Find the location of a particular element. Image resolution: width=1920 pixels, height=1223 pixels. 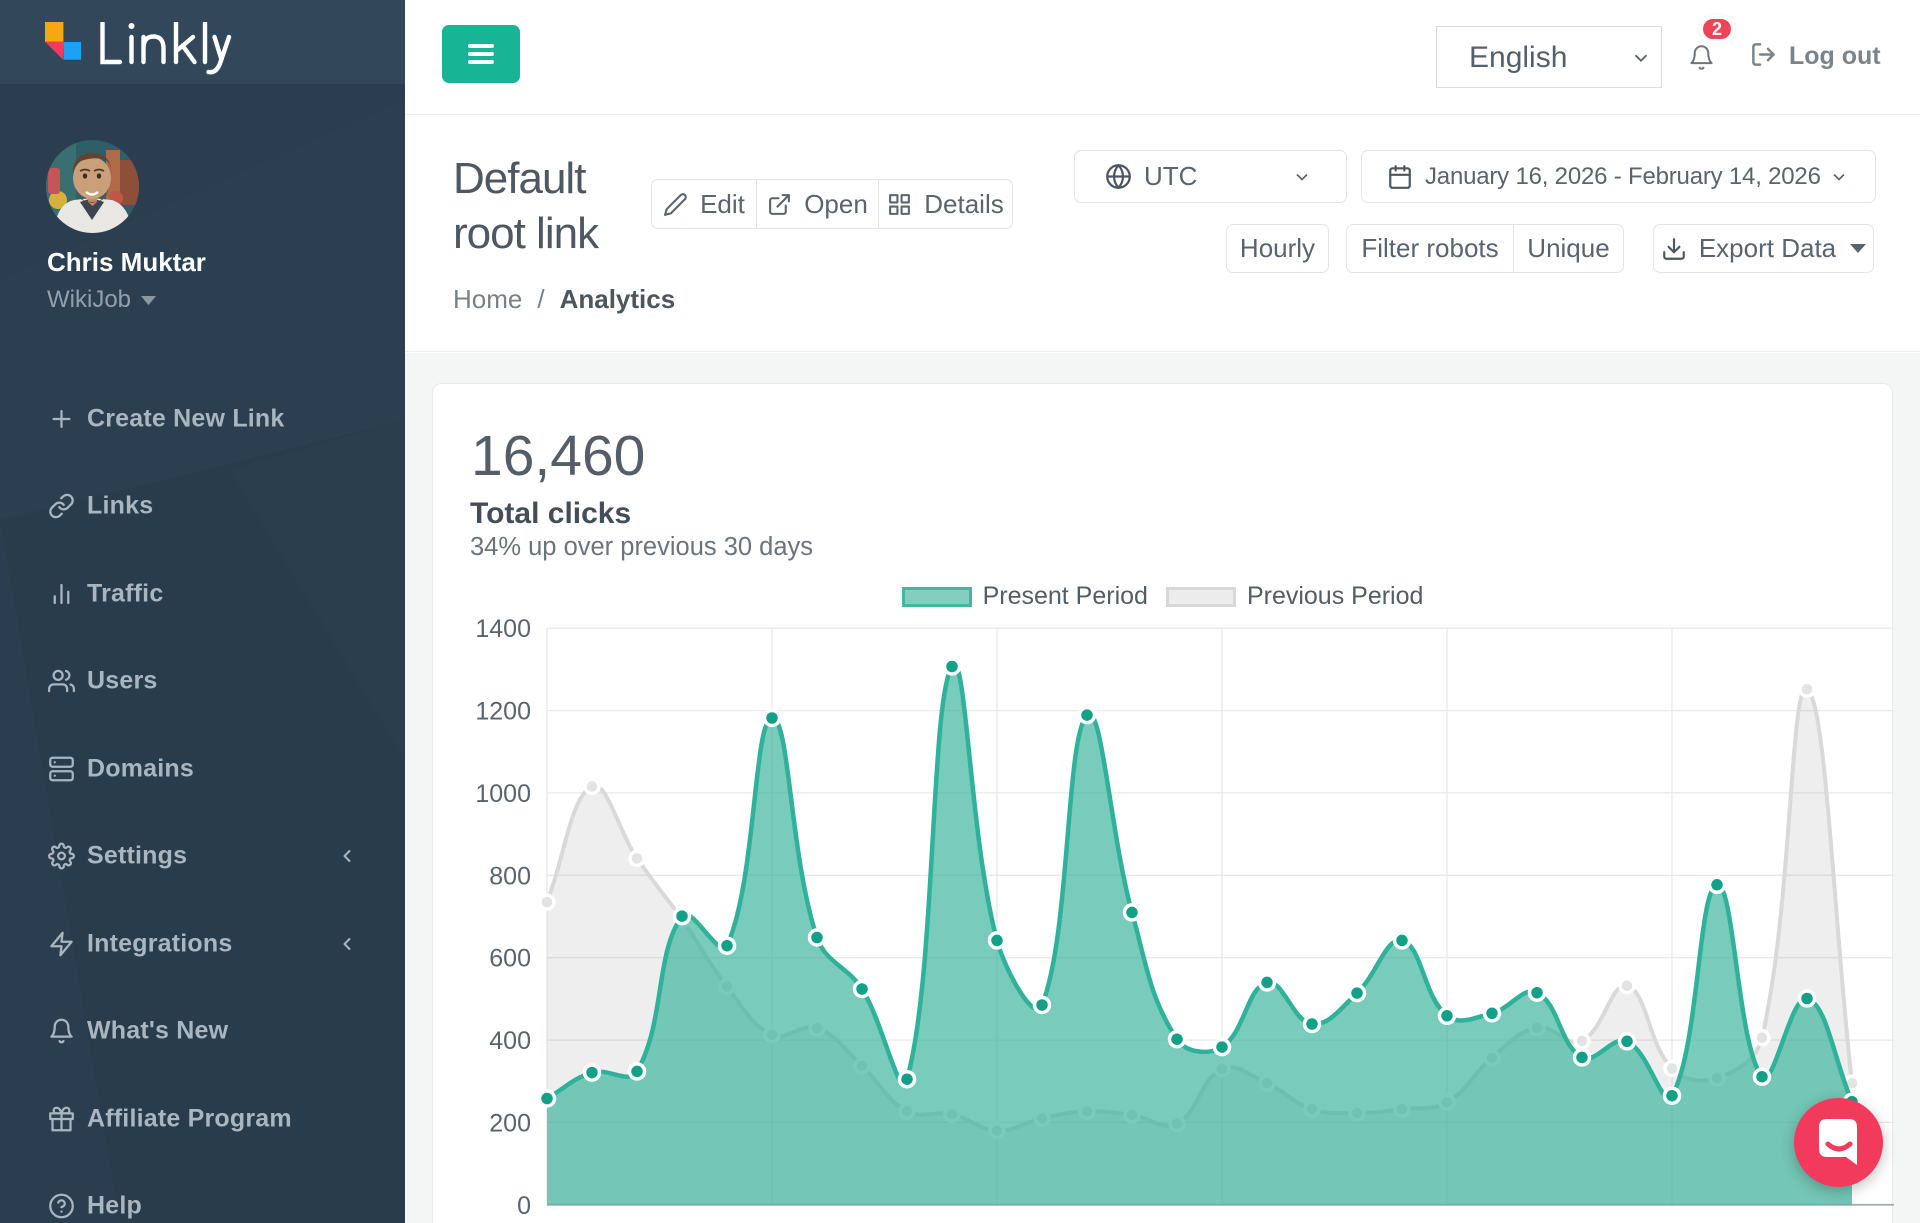

svg-text: 1200 is located at coordinates (503, 712).